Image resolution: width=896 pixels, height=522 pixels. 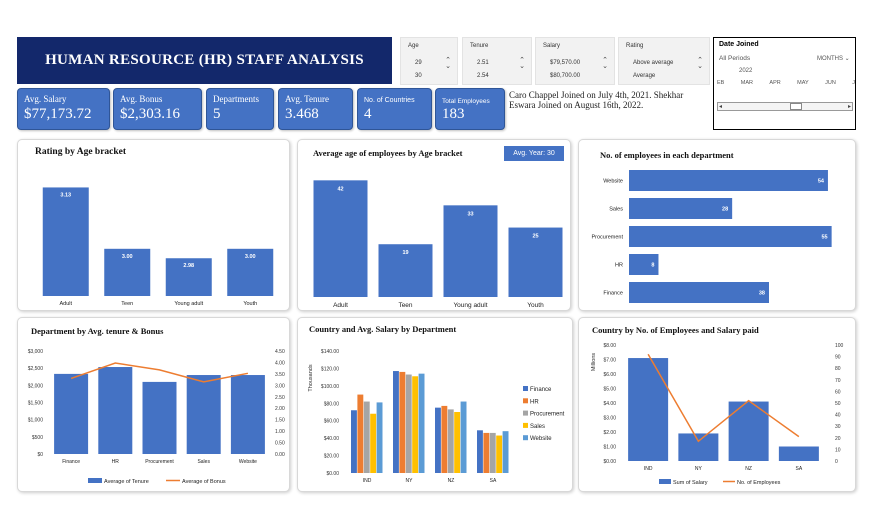 What do you see at coordinates (796, 106) in the screenshot?
I see `scrollbar-thumb` at bounding box center [796, 106].